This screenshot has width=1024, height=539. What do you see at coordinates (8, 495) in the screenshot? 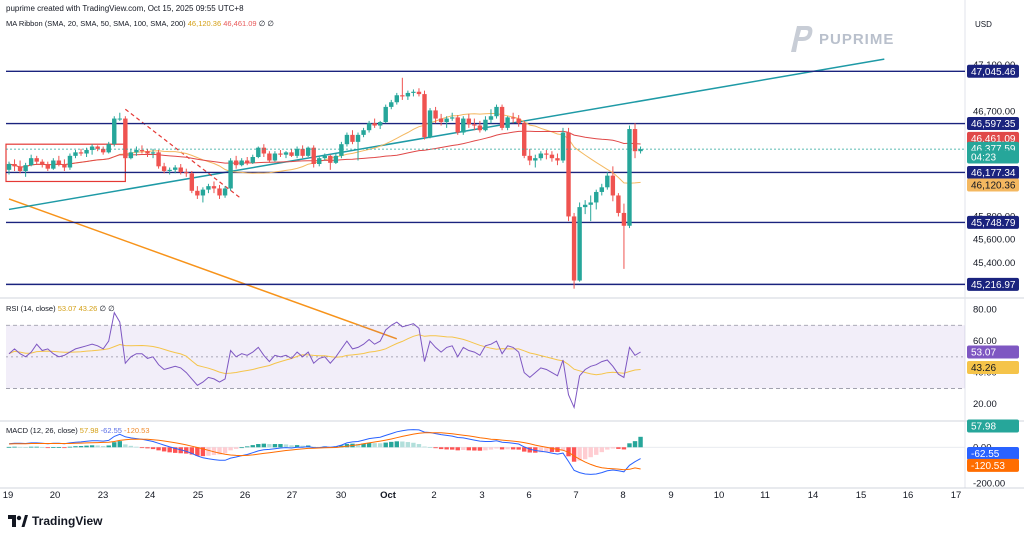
I see `time-axis-tick: 19` at bounding box center [8, 495].